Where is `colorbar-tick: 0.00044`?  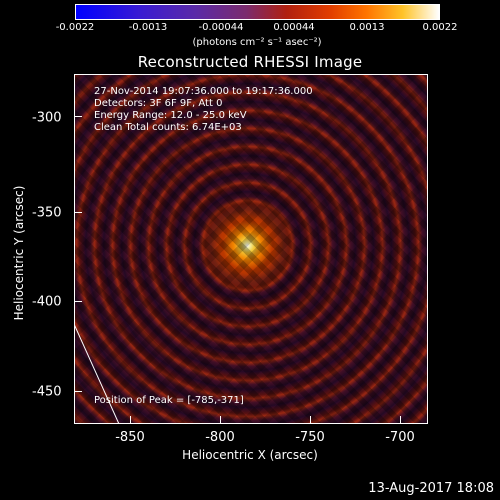 colorbar-tick: 0.00044 is located at coordinates (294, 27).